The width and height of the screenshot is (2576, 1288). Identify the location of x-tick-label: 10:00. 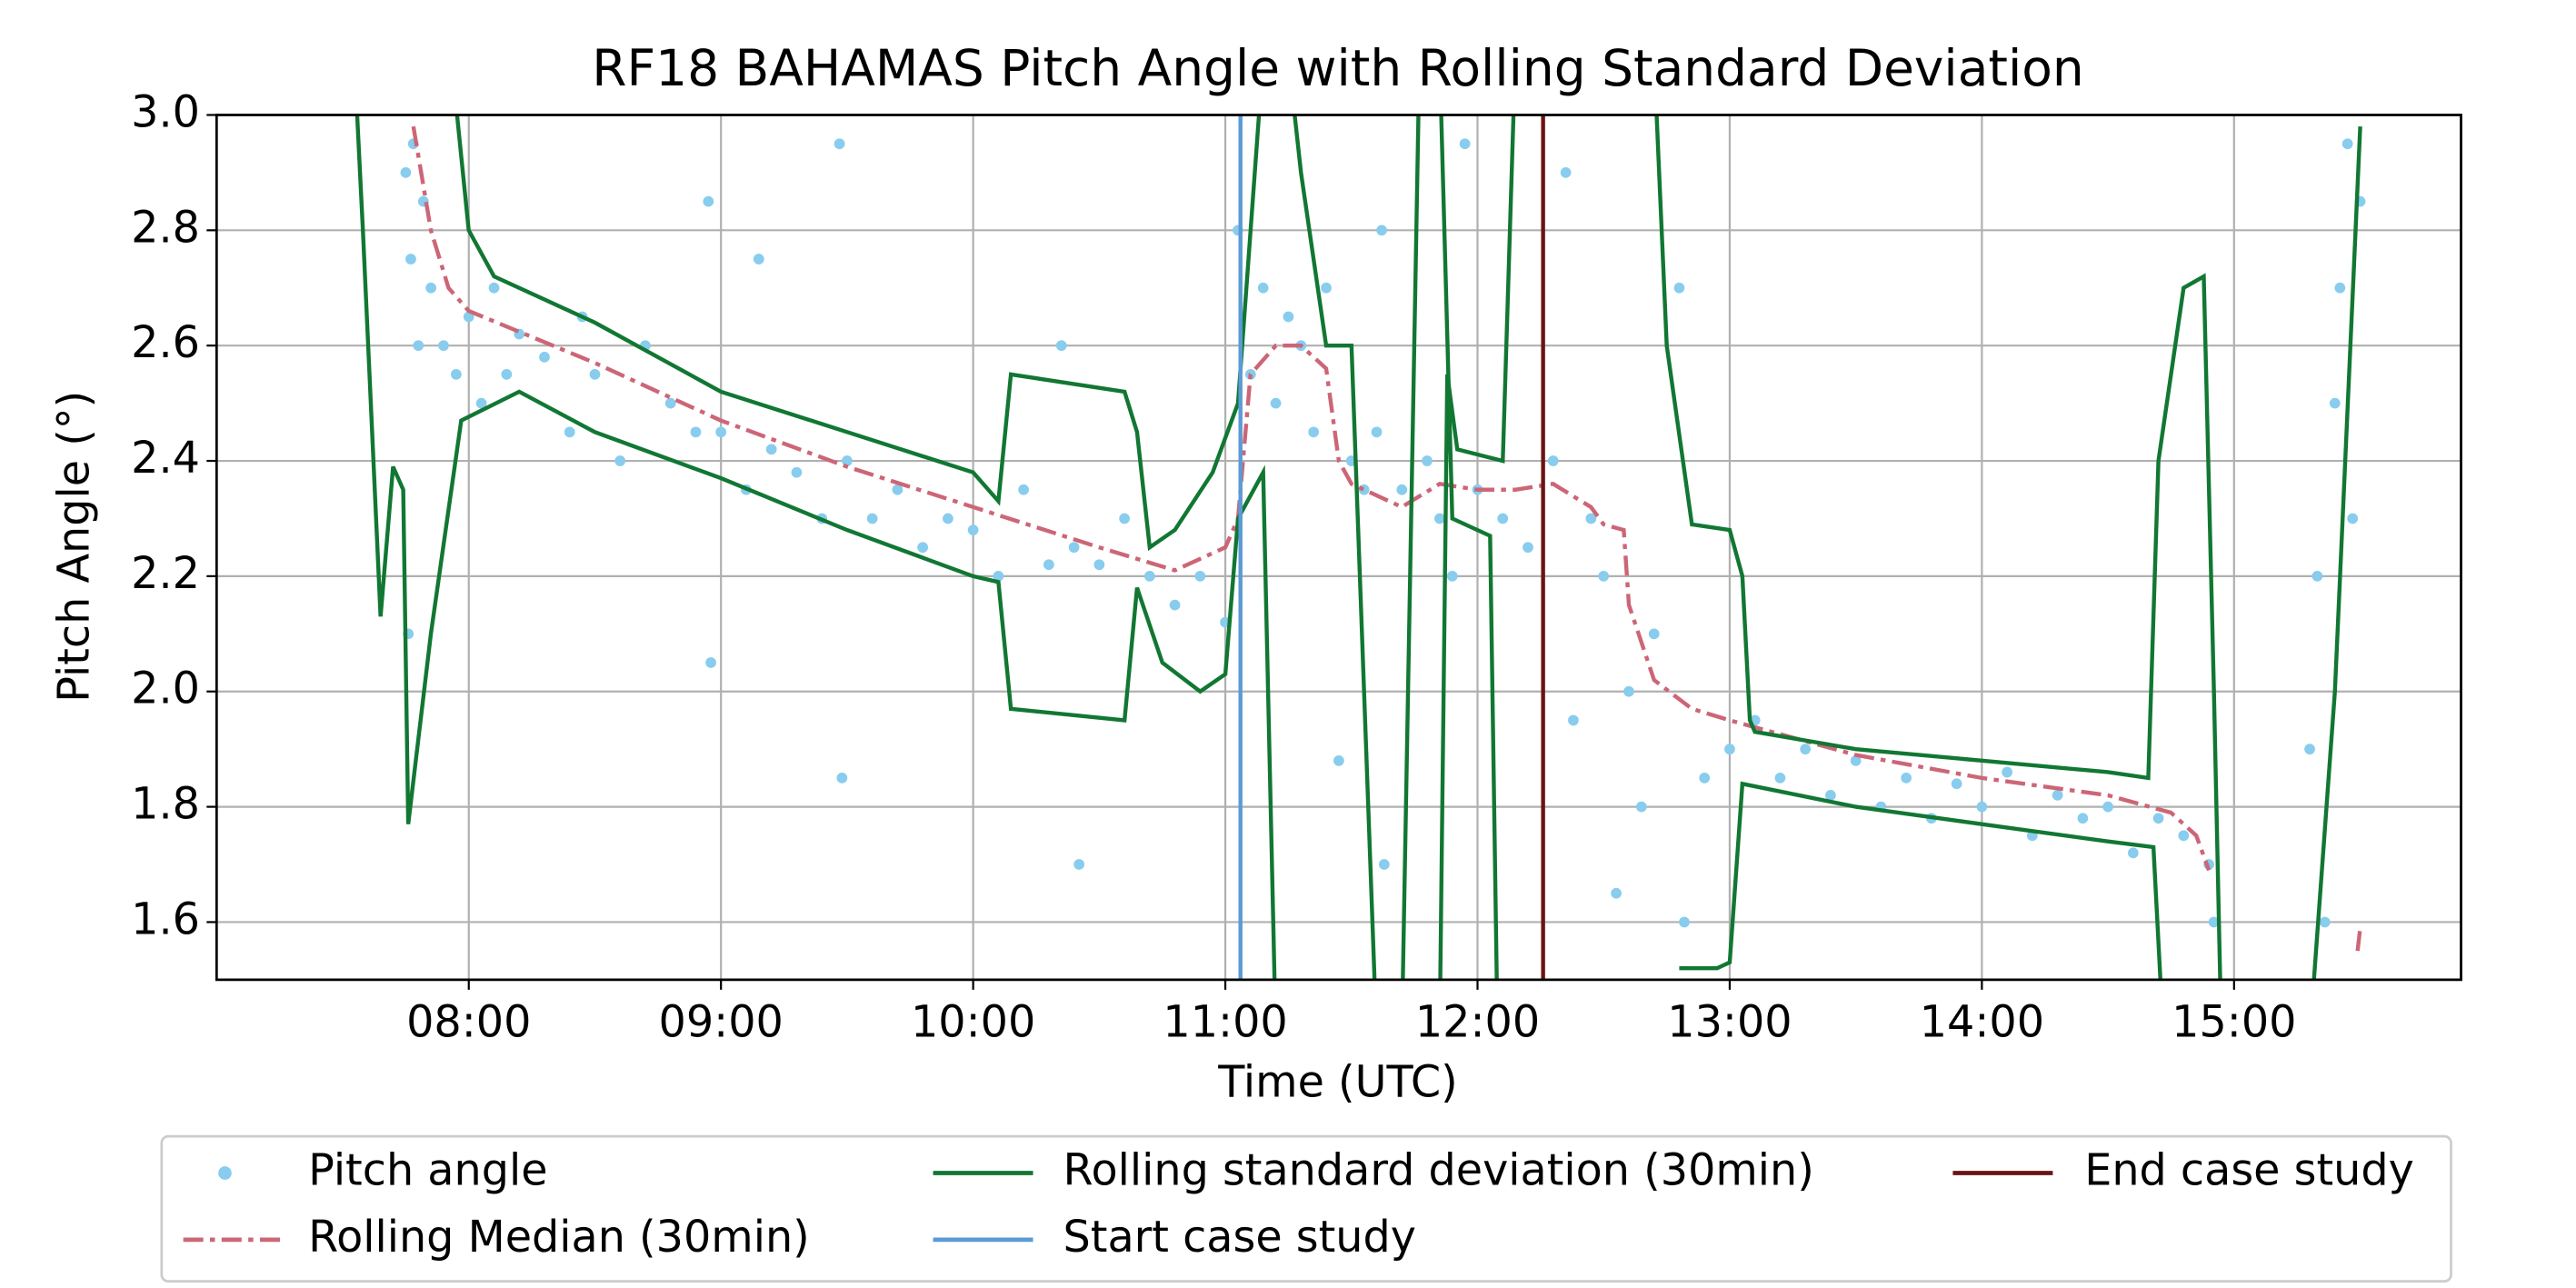
(973, 1022).